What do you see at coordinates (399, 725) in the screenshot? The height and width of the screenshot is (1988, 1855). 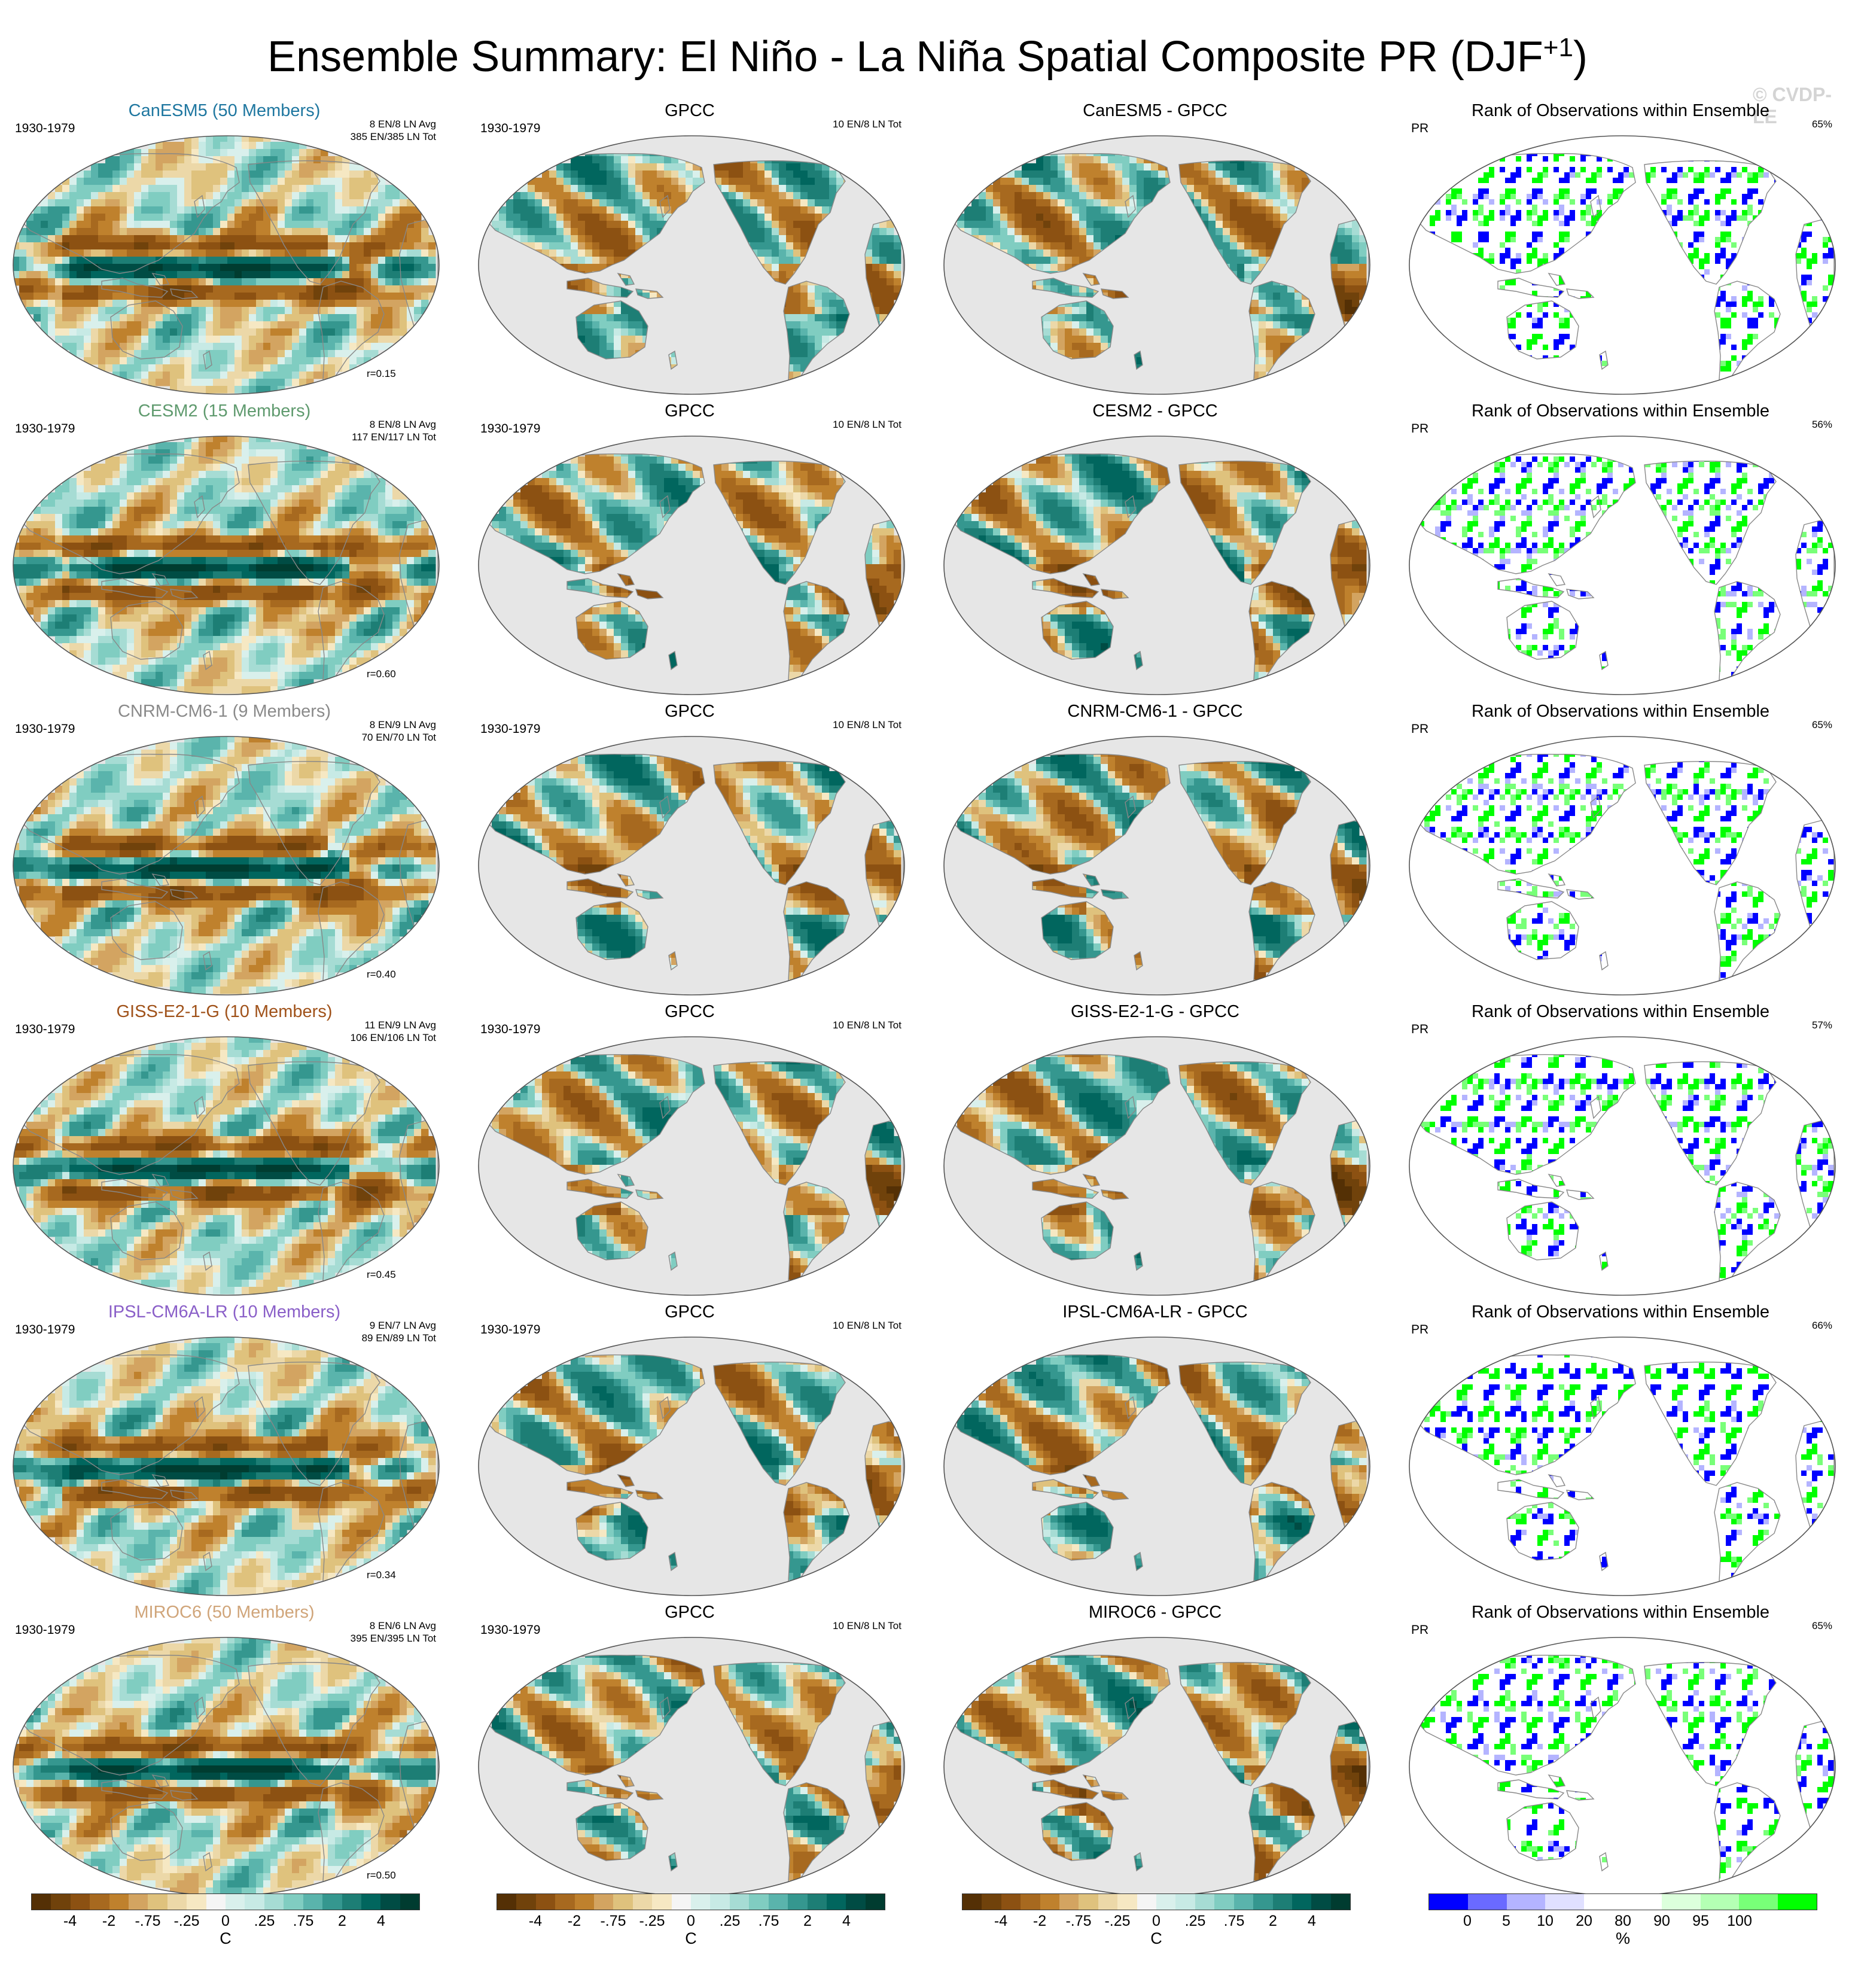 I see `event-count-line: 8 EN/9 LN Avg` at bounding box center [399, 725].